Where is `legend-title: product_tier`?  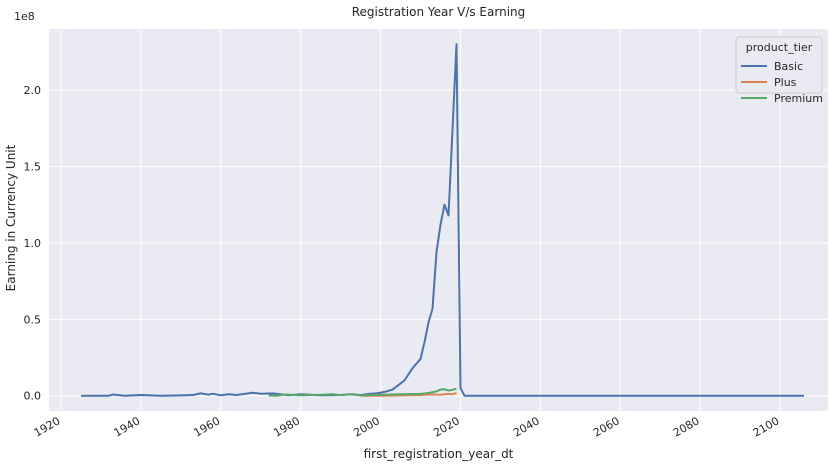 legend-title: product_tier is located at coordinates (779, 47).